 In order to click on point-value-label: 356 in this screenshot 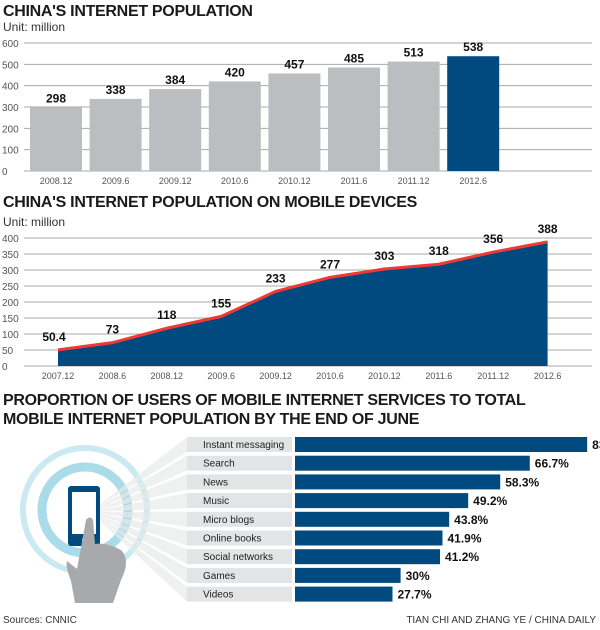, I will do `click(493, 239)`.